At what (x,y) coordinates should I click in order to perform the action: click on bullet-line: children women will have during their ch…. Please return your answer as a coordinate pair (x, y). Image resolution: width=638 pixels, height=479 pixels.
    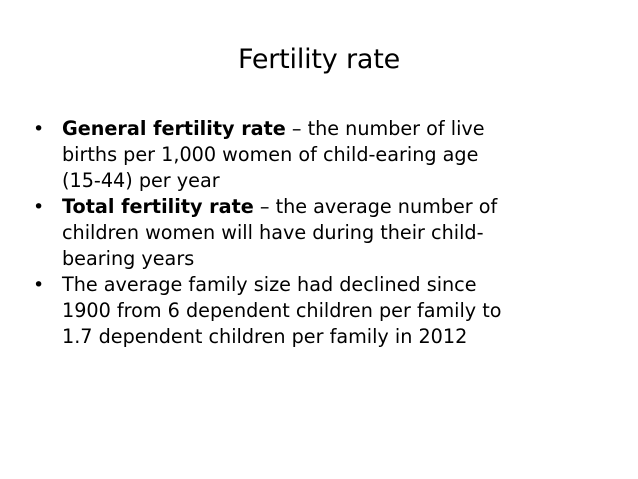
    Looking at the image, I should click on (273, 232).